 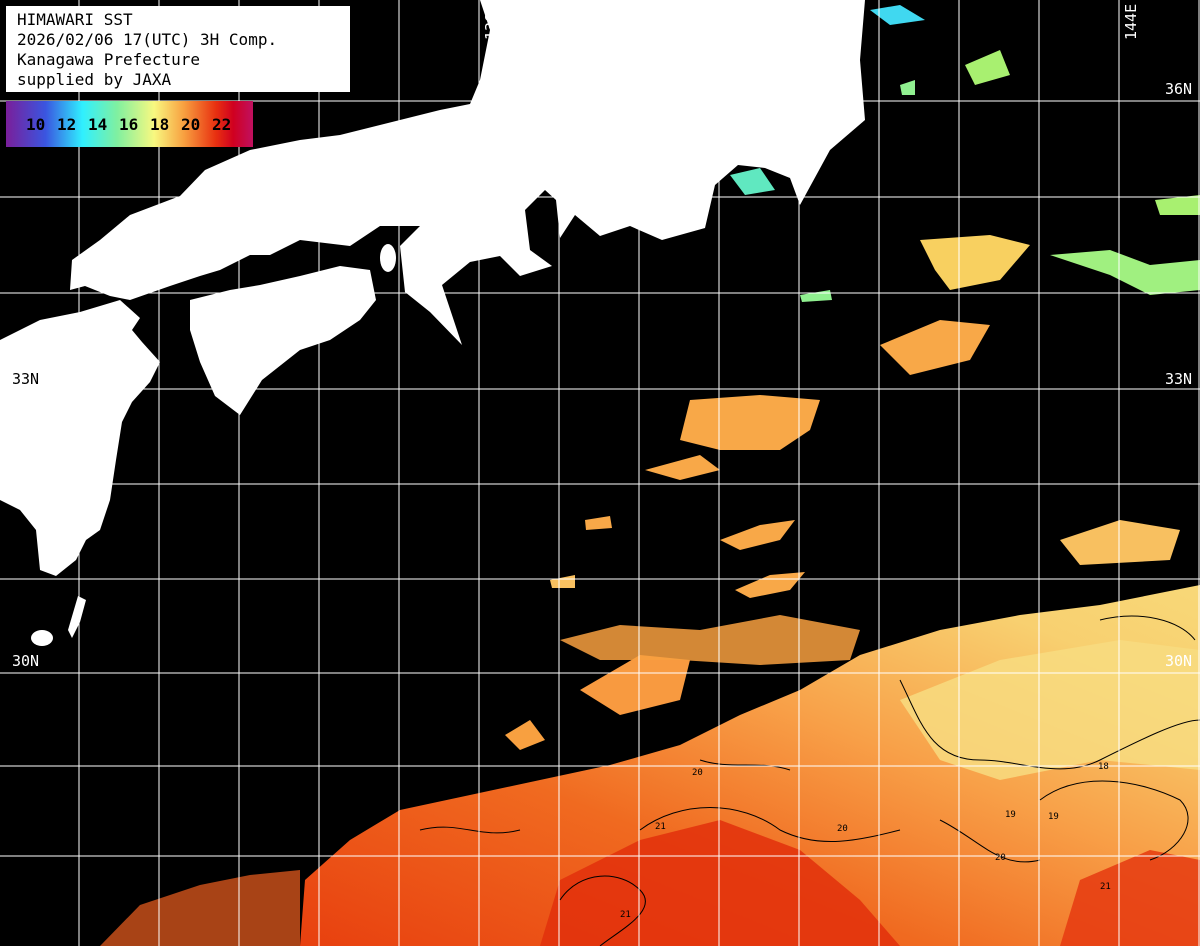 I want to click on warm-core-red-east, so click(x=1130, y=898).